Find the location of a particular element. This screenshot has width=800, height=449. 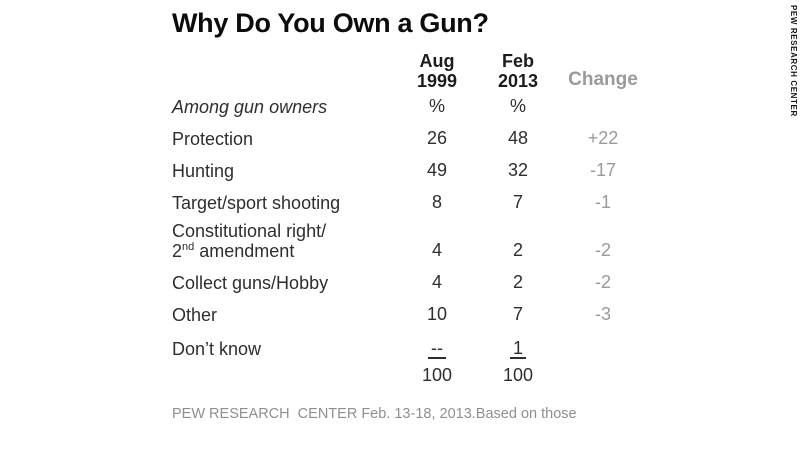

cell-value: 26 is located at coordinates (437, 138).